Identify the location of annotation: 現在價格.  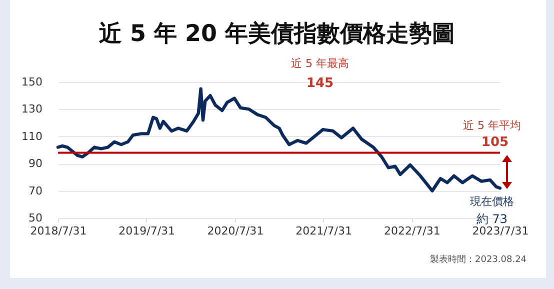
(492, 201).